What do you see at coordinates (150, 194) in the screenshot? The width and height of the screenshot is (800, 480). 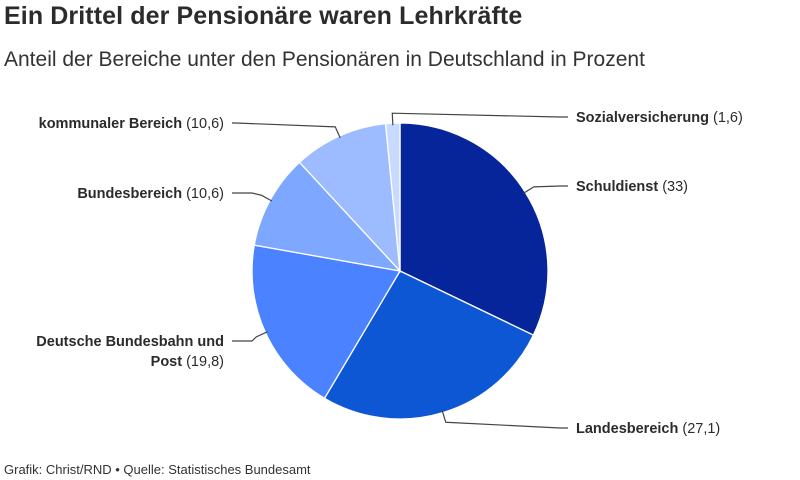 I see `slice-label: Bundesbereich (10,6)` at bounding box center [150, 194].